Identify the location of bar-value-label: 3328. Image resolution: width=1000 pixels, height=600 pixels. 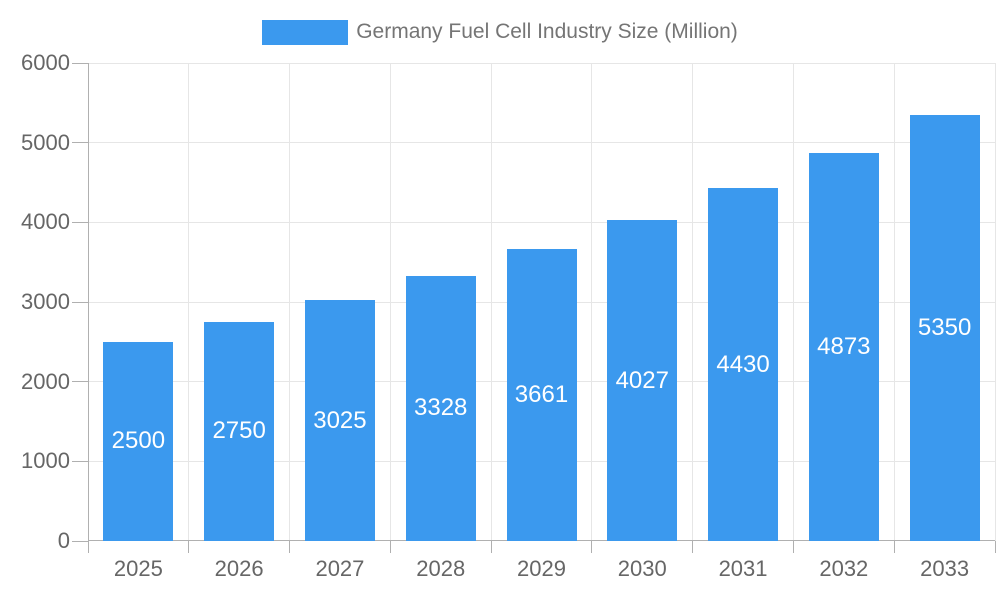
(441, 408).